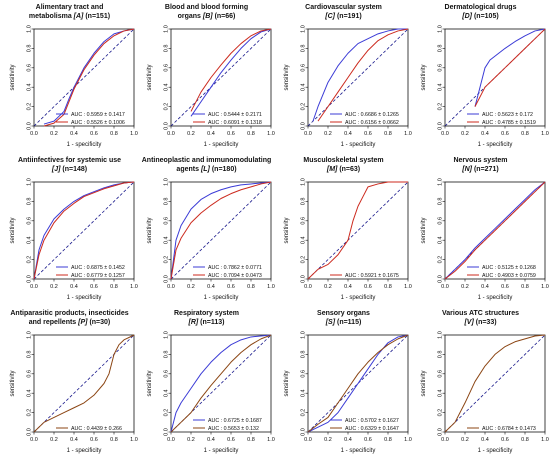 This screenshot has height=461, width=550. What do you see at coordinates (69, 161) in the screenshot?
I see `panel-title: Antiinfectives for systemic use` at bounding box center [69, 161].